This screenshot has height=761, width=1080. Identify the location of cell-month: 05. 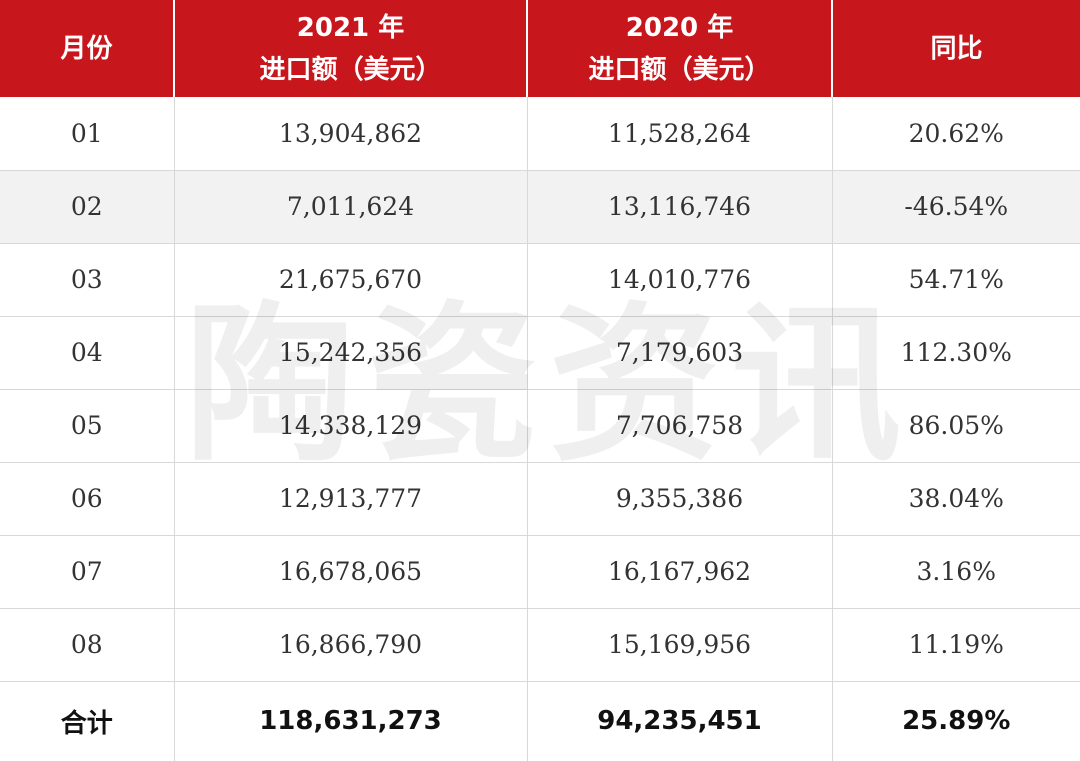
(87, 426).